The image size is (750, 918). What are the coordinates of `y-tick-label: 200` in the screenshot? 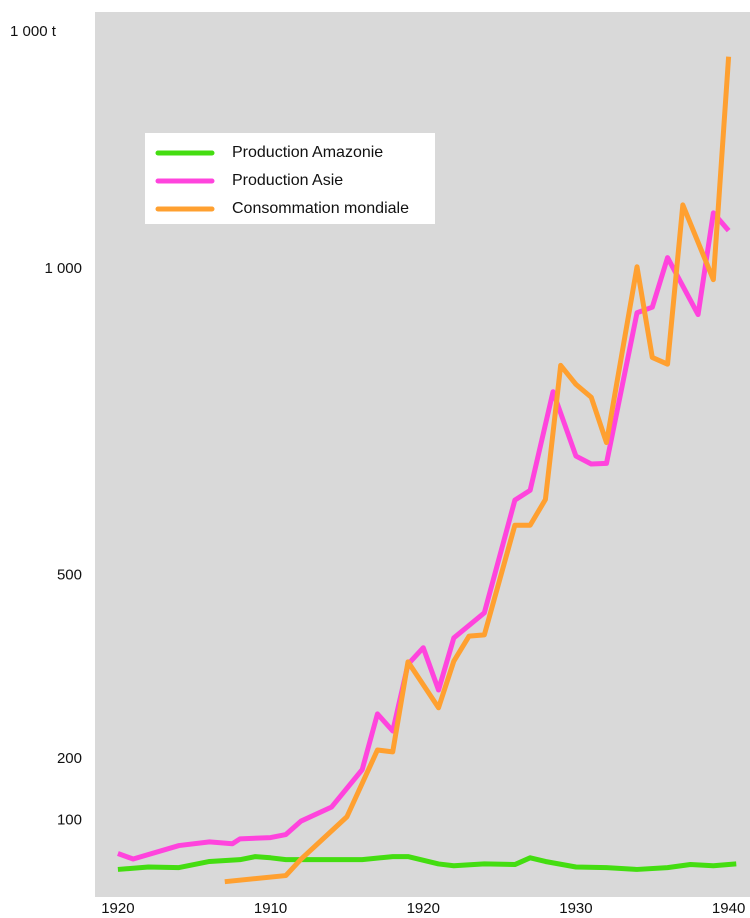 It's located at (69, 758).